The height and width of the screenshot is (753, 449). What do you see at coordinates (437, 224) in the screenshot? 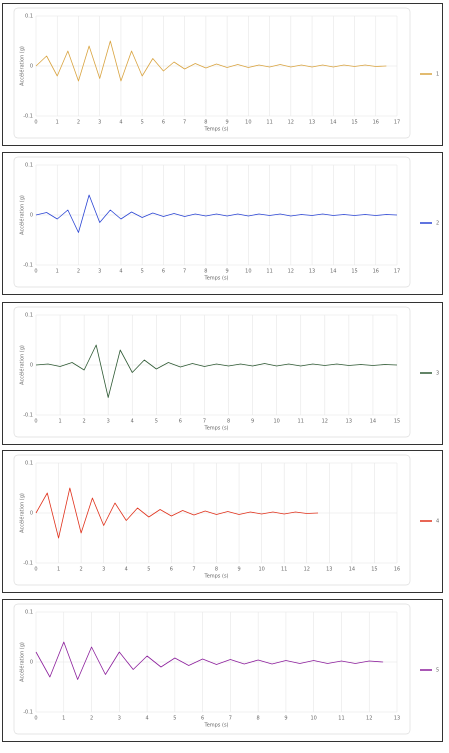
I see `legend-label: 2` at bounding box center [437, 224].